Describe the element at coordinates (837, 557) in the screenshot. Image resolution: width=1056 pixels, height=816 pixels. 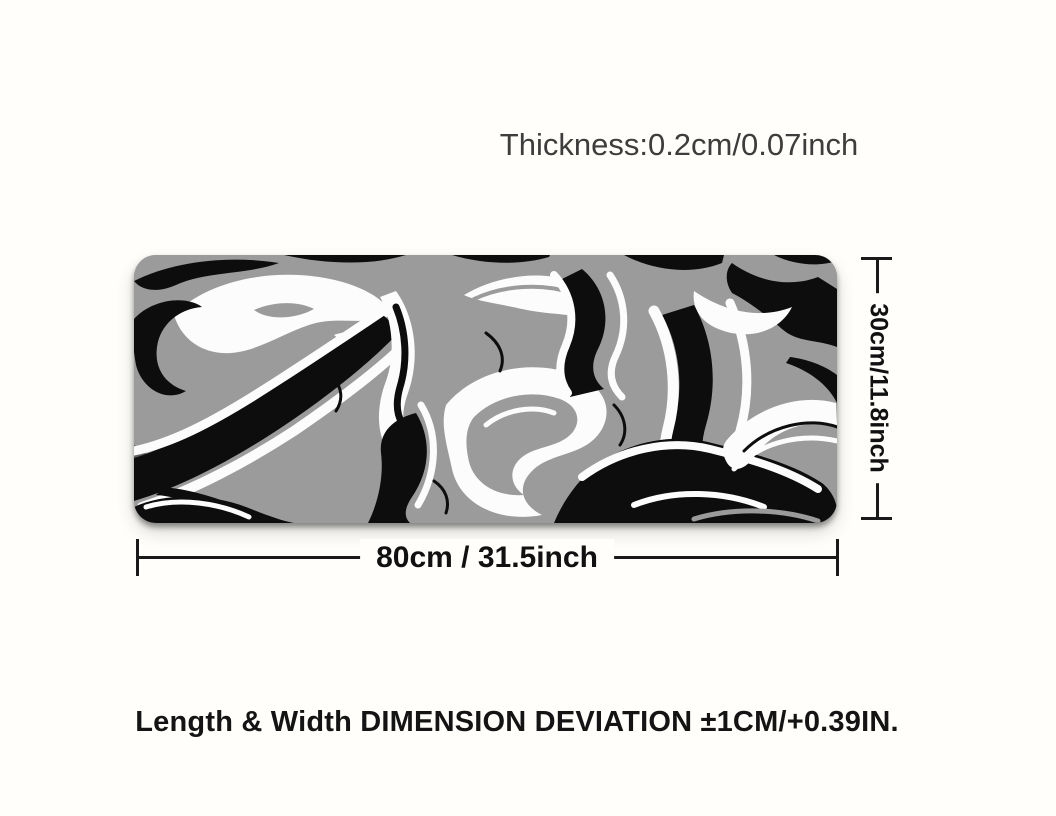
I see `width-dimension-cap-right` at that location.